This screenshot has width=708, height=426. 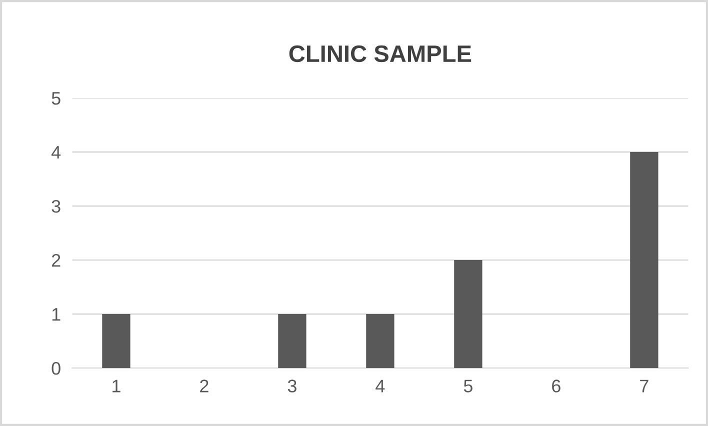 I want to click on x-tick-label: 2, so click(x=204, y=386).